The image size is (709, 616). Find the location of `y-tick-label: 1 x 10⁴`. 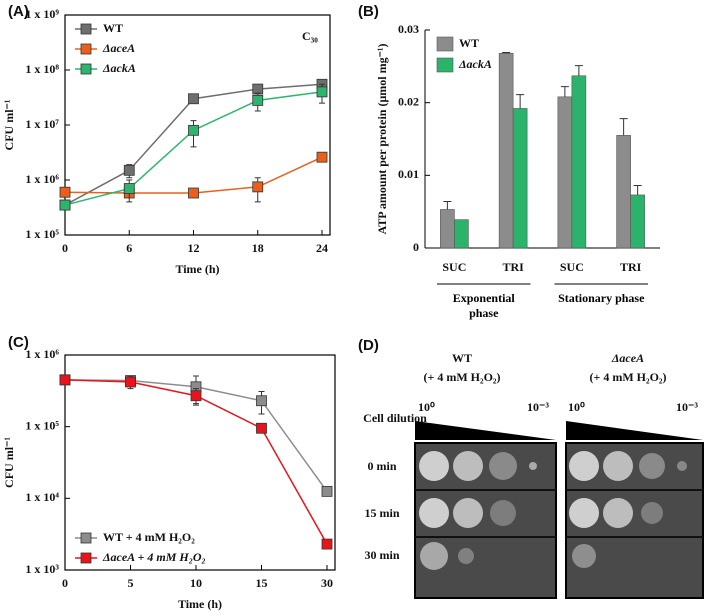

y-tick-label: 1 x 10⁴ is located at coordinates (42, 497).